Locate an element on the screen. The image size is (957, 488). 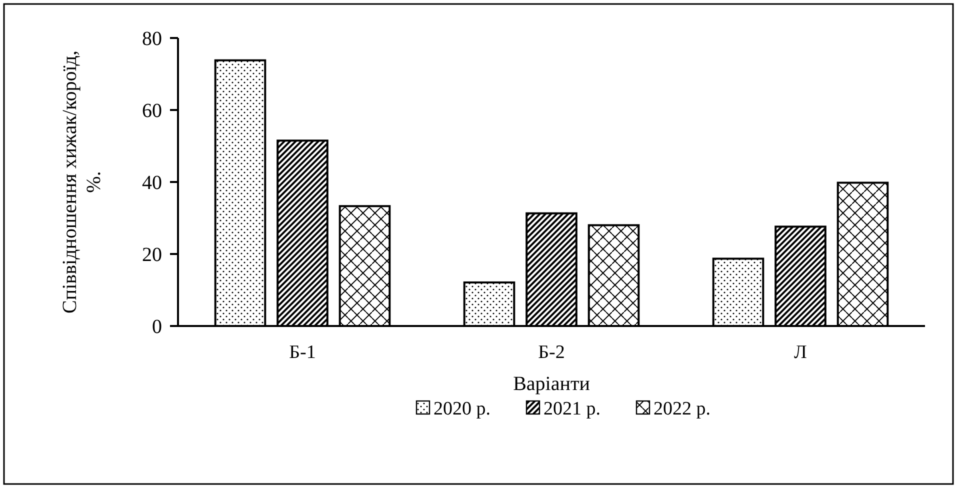
y-axis-title: Співвідношення хижак/короїд, %. is located at coordinates (82, 182).